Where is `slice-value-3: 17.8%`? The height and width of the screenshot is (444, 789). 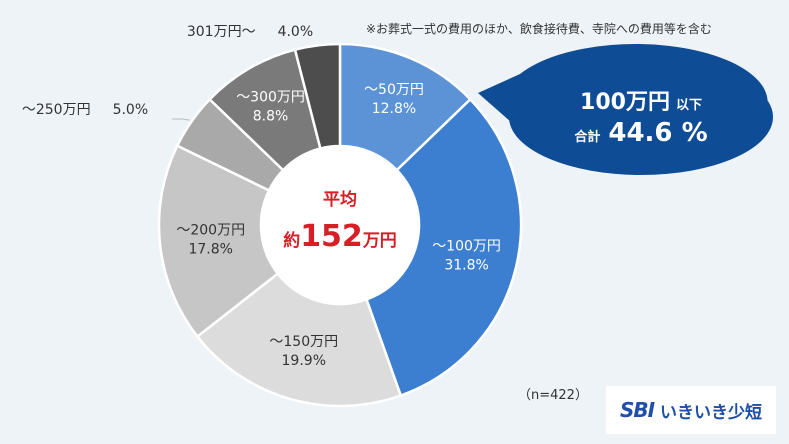 slice-value-3: 17.8% is located at coordinates (210, 250).